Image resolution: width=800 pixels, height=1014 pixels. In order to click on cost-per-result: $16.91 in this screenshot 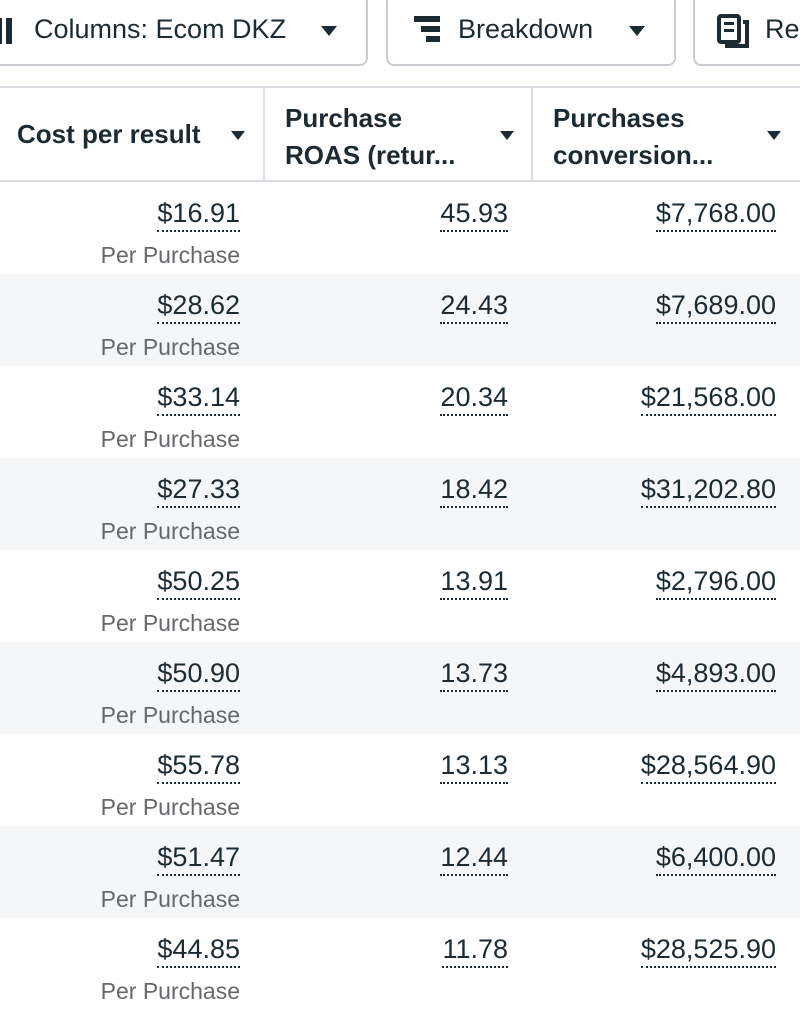, I will do `click(198, 214)`.